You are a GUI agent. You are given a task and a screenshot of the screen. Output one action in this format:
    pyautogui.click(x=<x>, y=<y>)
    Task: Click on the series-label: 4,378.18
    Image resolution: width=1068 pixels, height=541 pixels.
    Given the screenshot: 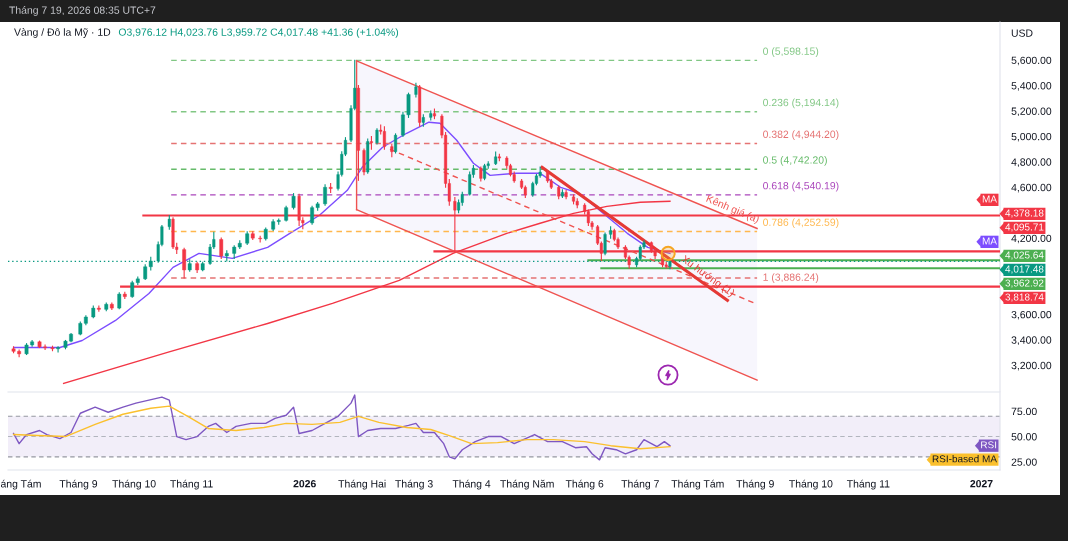 What is the action you would take?
    pyautogui.click(x=1024, y=213)
    